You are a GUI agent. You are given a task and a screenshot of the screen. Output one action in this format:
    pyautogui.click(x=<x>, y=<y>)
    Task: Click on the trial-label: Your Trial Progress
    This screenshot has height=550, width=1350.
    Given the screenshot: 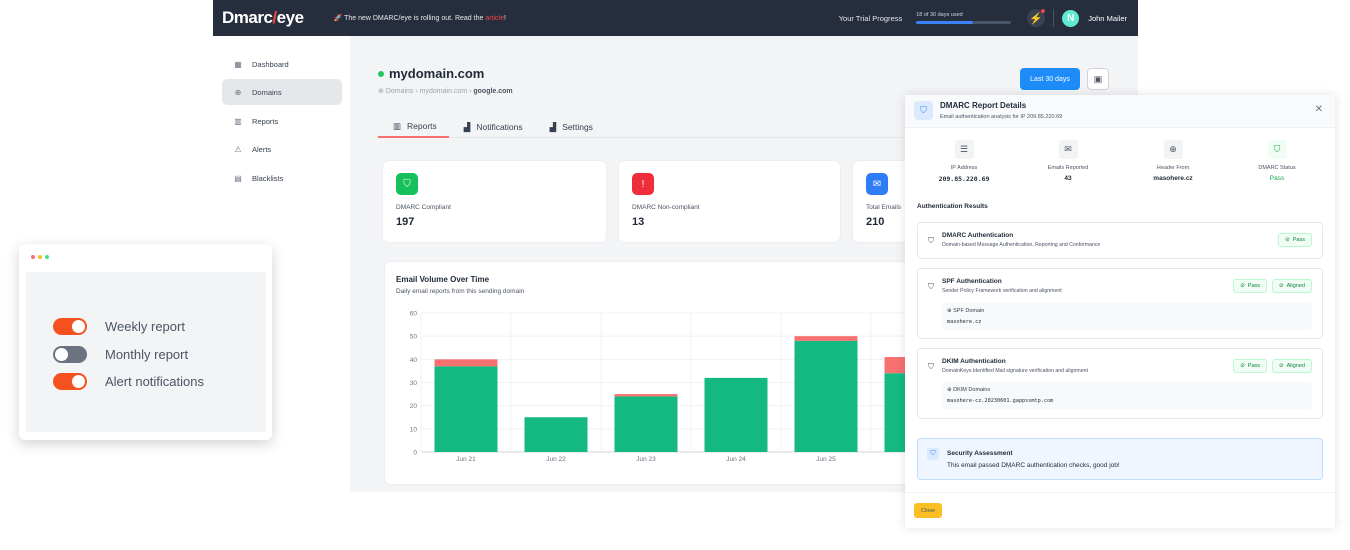 What is the action you would take?
    pyautogui.click(x=870, y=18)
    